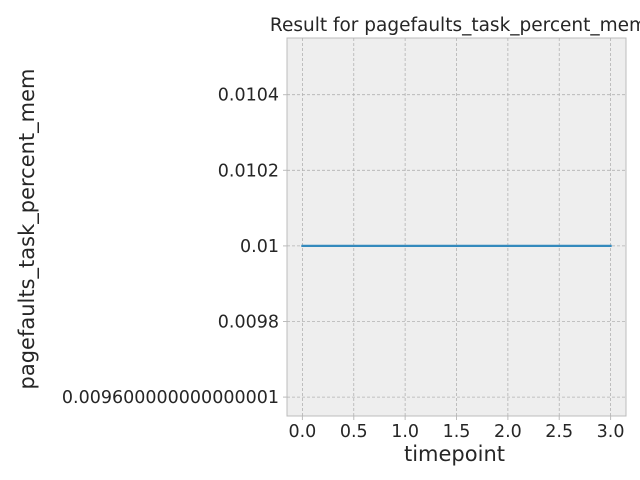  I want to click on y-axis-label: pagefaults_task_percent_mem, so click(27, 229).